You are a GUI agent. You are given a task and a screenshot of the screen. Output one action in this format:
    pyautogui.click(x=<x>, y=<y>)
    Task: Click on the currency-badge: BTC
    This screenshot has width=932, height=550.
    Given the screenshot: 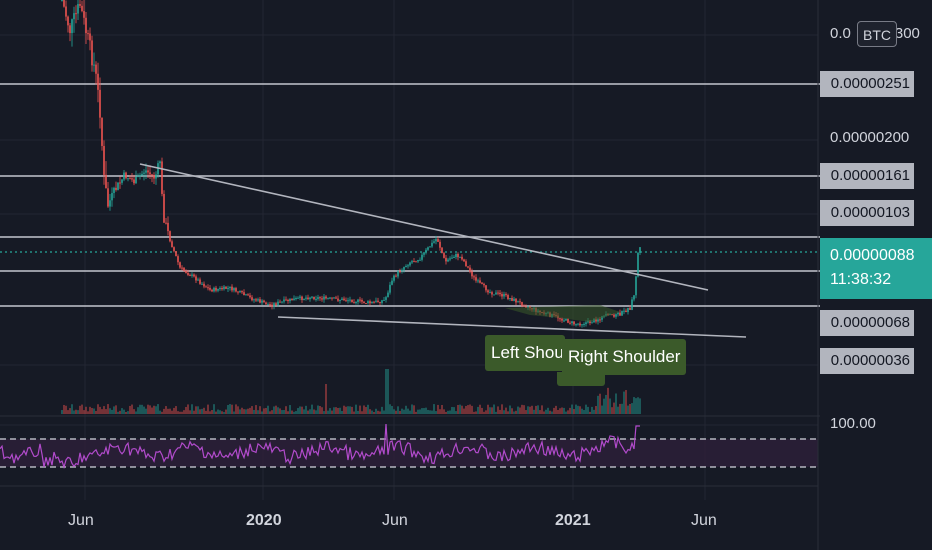 What is the action you would take?
    pyautogui.click(x=877, y=34)
    